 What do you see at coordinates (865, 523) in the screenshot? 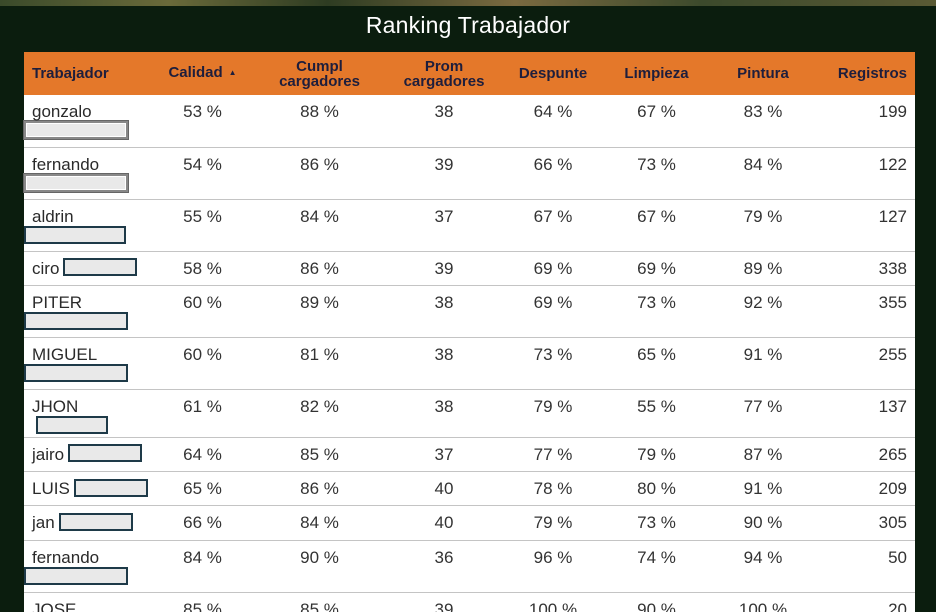
I see `registros-cell: 305` at bounding box center [865, 523].